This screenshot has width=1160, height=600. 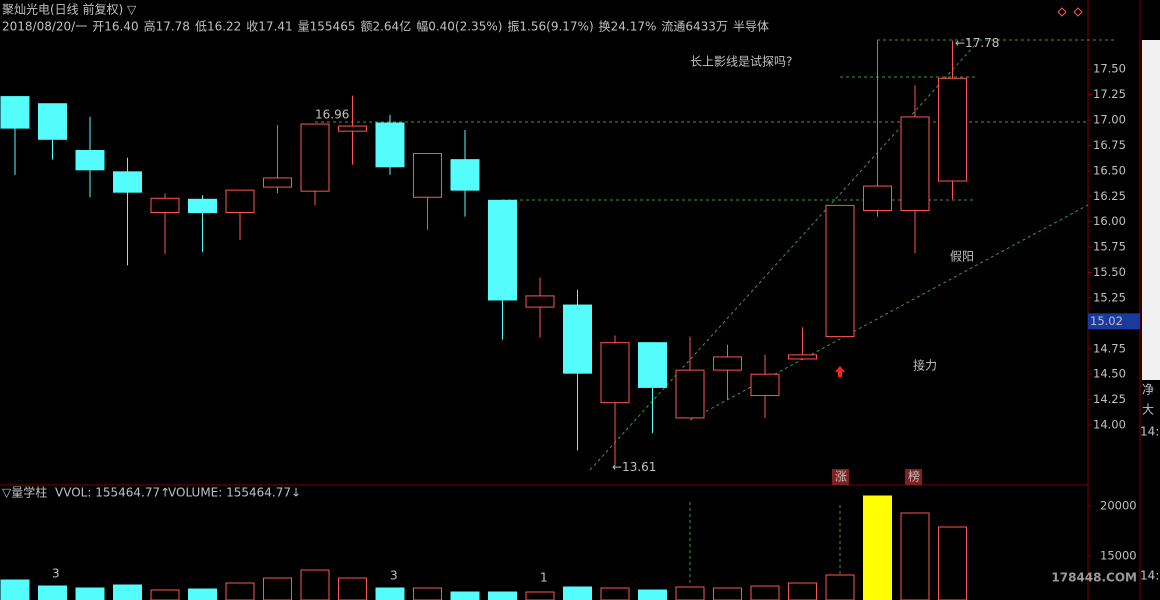 What do you see at coordinates (167, 26) in the screenshot?
I see `info-item: 高17.78` at bounding box center [167, 26].